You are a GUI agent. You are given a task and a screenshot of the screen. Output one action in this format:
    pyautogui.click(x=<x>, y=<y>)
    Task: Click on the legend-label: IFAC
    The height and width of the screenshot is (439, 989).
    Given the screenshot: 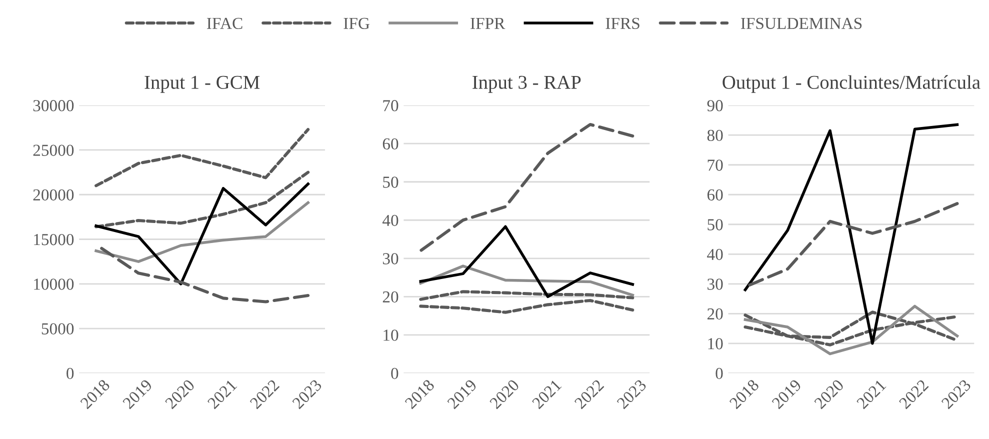 What is the action you would take?
    pyautogui.click(x=224, y=24)
    